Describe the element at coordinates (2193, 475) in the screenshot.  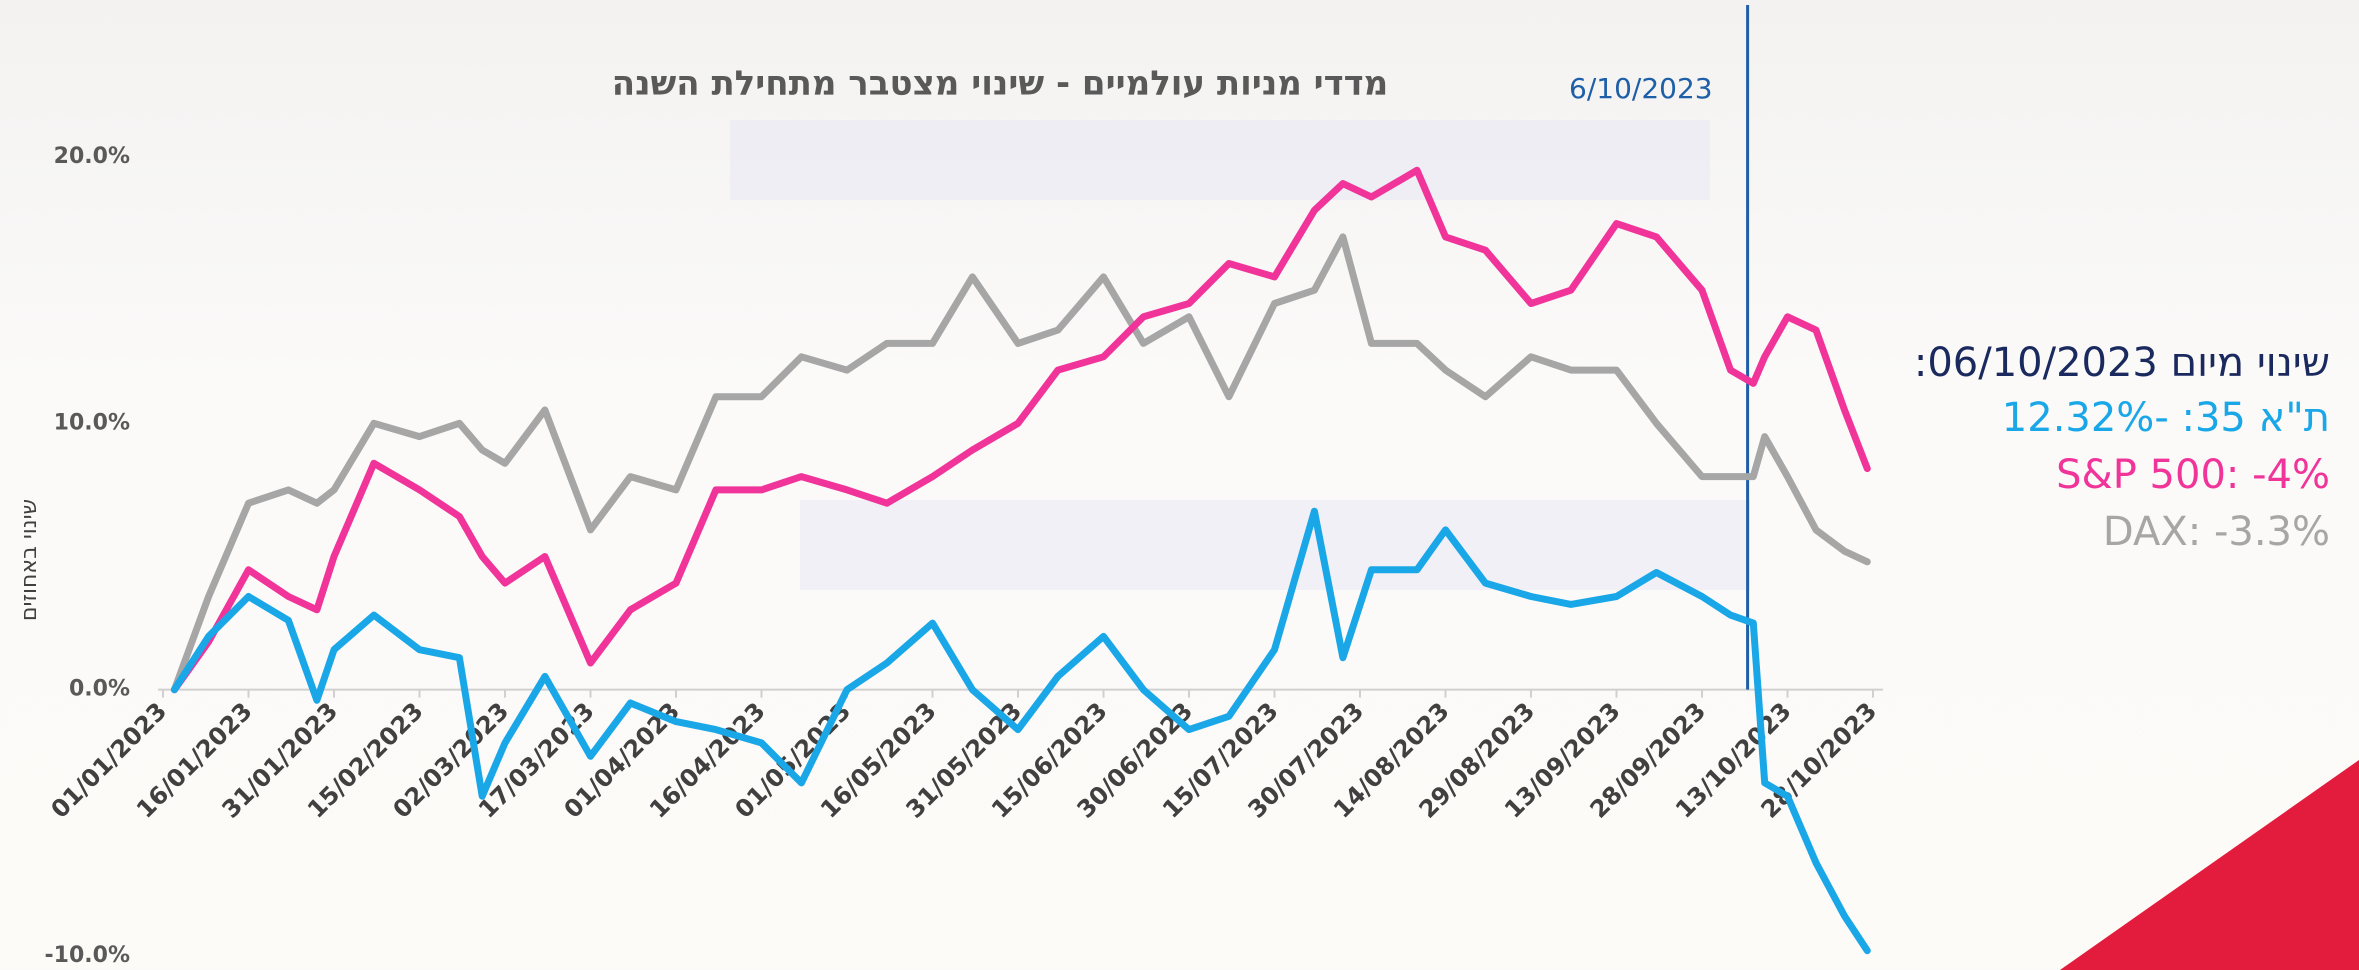
I see `change-note-line: S&P 500: -4%` at that location.